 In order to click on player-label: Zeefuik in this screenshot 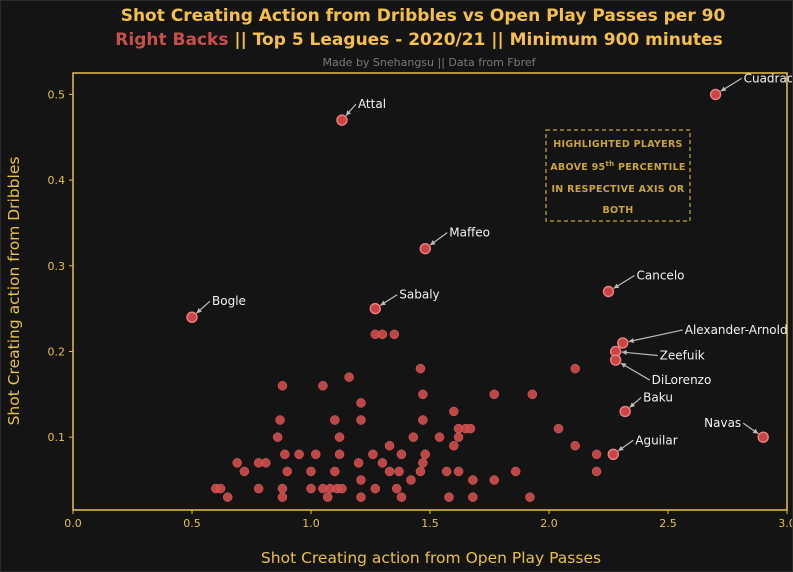, I will do `click(682, 355)`.